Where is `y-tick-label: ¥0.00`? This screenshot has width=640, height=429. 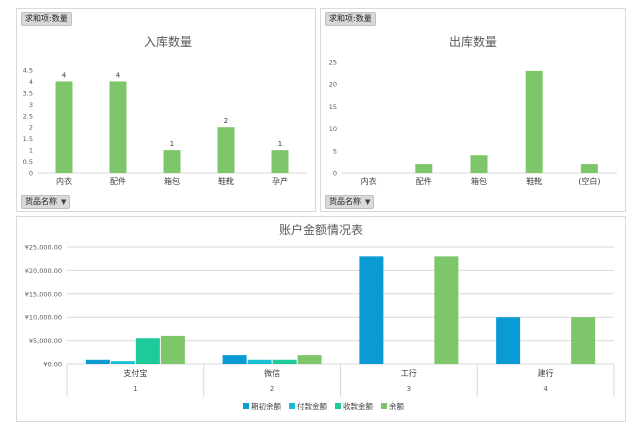
y-tick-label: ¥0.00 is located at coordinates (52, 365).